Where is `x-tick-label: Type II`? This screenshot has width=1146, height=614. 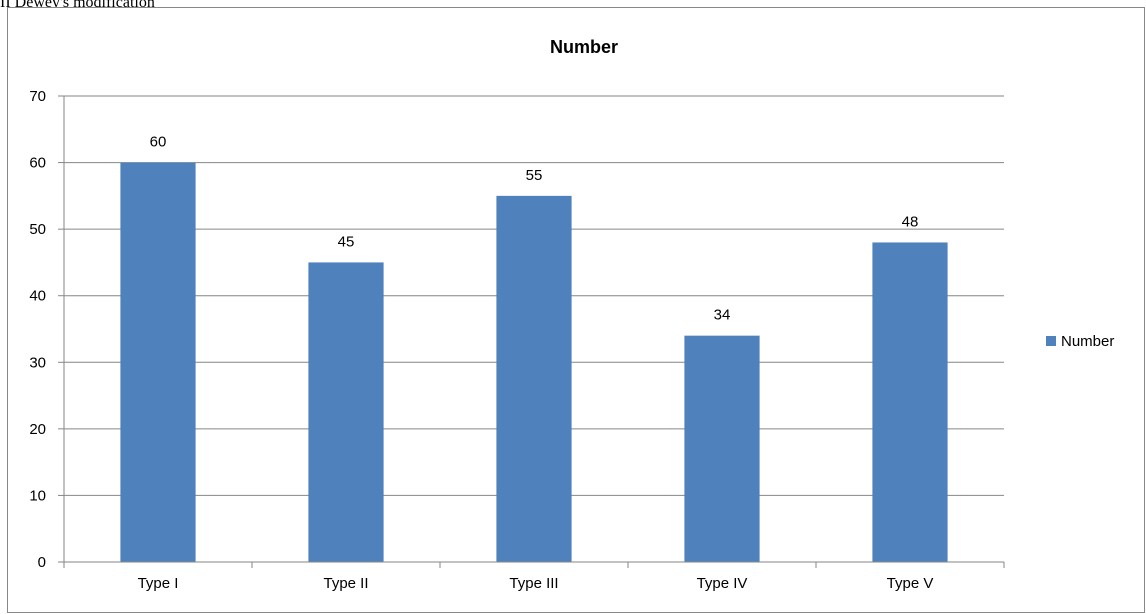 x-tick-label: Type II is located at coordinates (345, 583).